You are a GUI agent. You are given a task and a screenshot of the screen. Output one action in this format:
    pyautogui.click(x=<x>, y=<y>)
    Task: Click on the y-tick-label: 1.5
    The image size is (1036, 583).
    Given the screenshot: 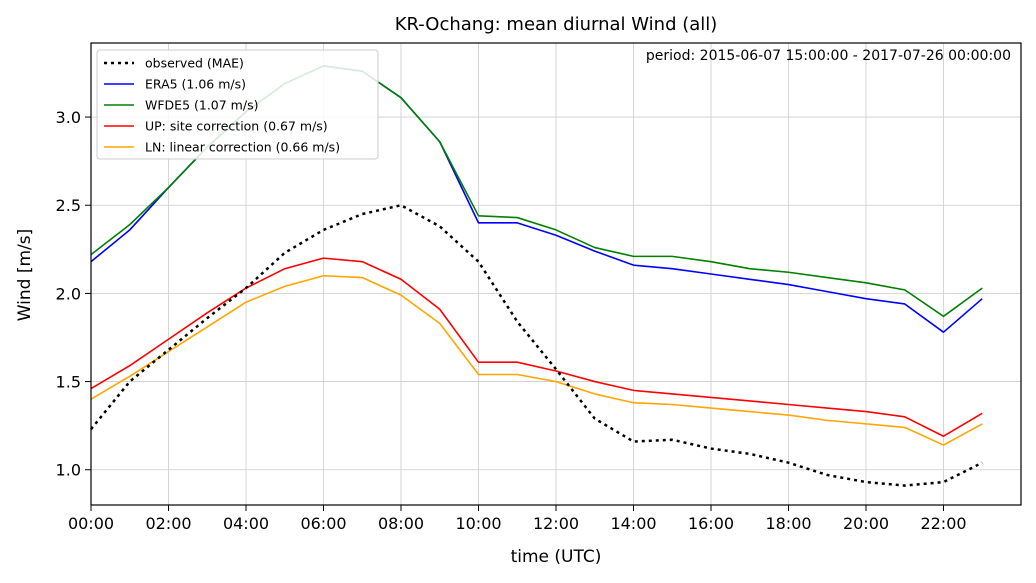 What is the action you would take?
    pyautogui.click(x=68, y=382)
    